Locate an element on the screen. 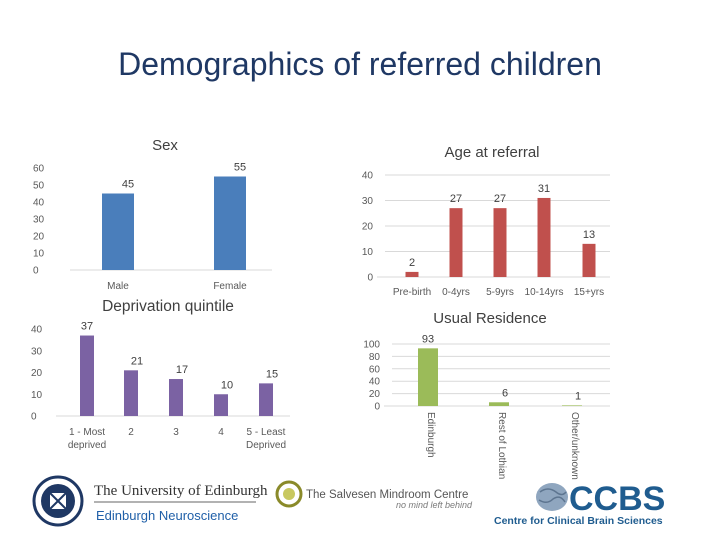 This screenshot has width=720, height=540. res-y-tick-label: 100 is located at coordinates (371, 345).